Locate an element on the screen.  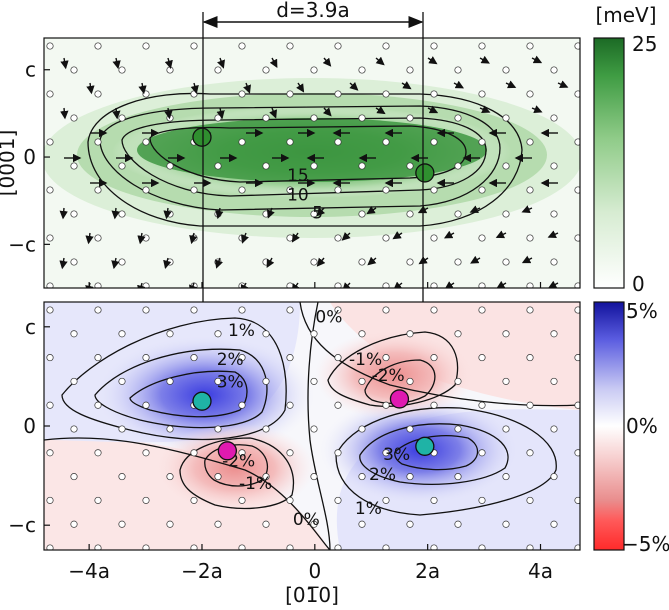
y-tick-label: c is located at coordinates (30, 327).